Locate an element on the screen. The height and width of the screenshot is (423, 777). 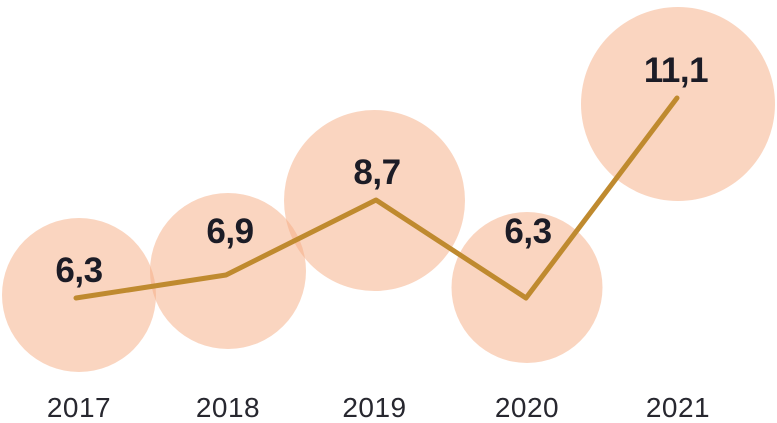
category-labels-layer: 2017 2018 2019 2020 2021 is located at coordinates (378, 407).